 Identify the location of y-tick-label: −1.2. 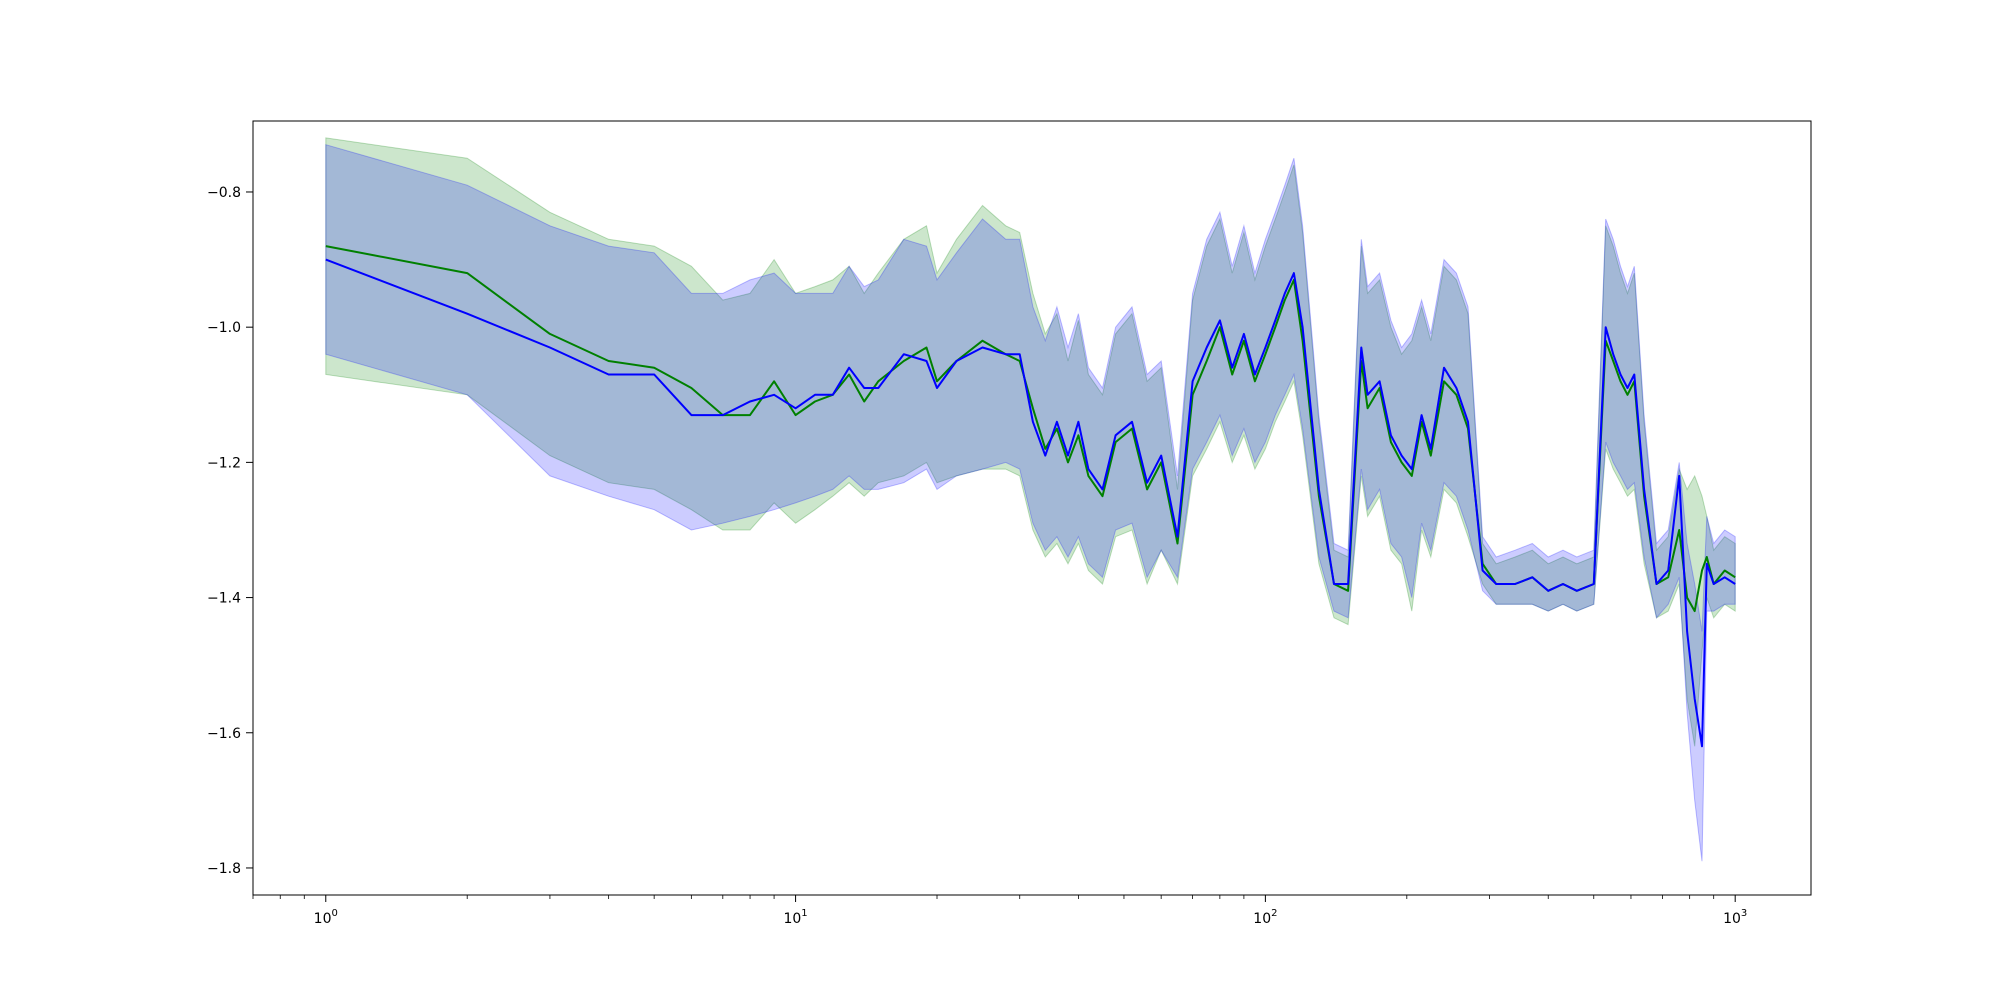
(224, 463).